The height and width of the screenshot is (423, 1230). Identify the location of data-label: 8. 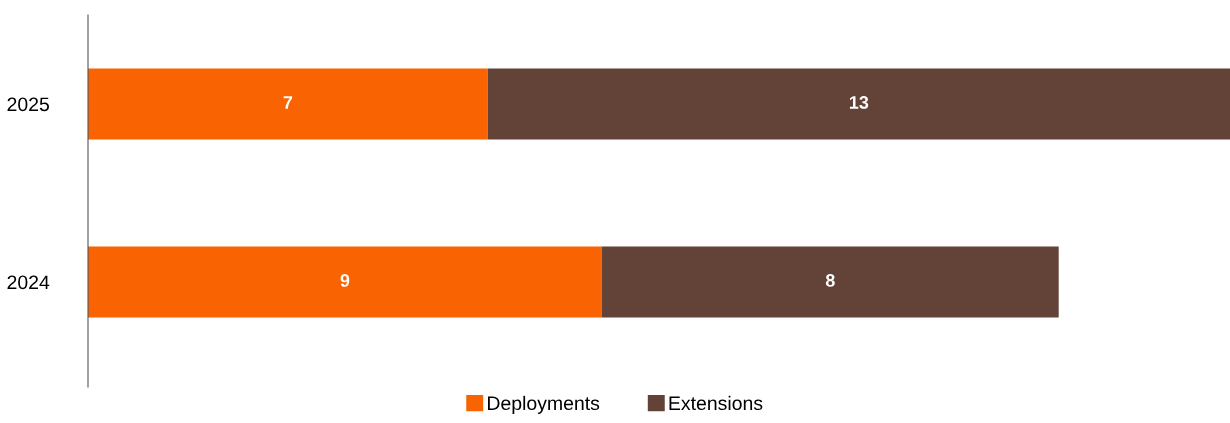
(830, 280).